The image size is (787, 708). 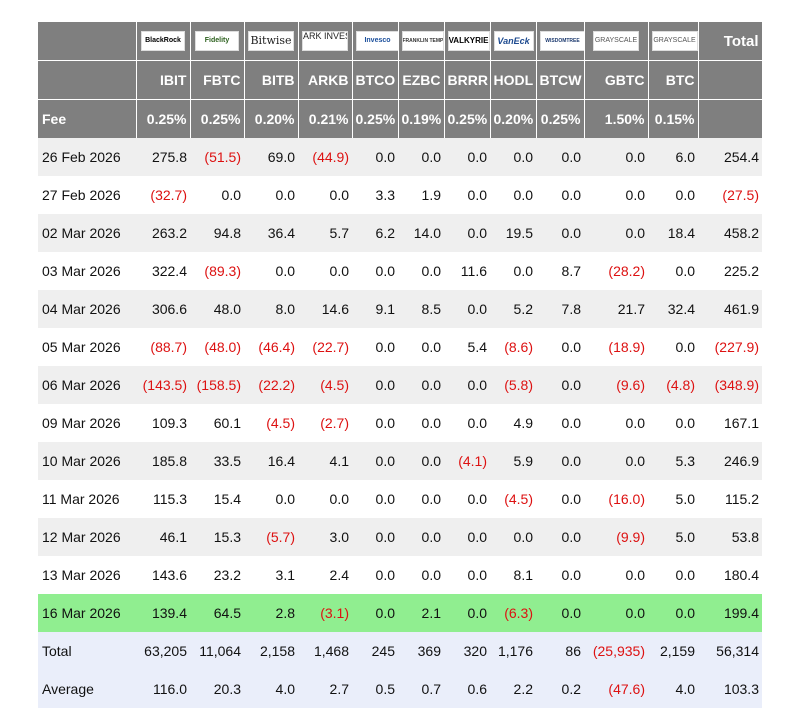 I want to click on flow-cell: 8.0, so click(x=271, y=309).